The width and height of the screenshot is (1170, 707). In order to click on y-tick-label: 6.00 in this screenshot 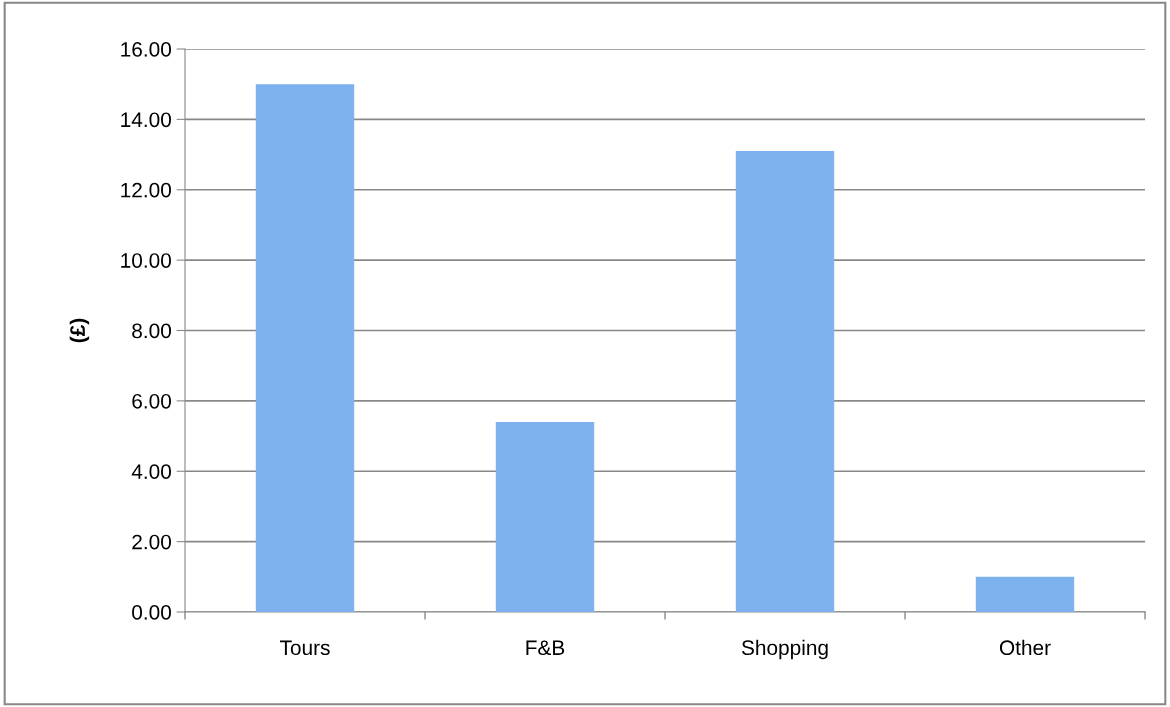, I will do `click(151, 401)`.